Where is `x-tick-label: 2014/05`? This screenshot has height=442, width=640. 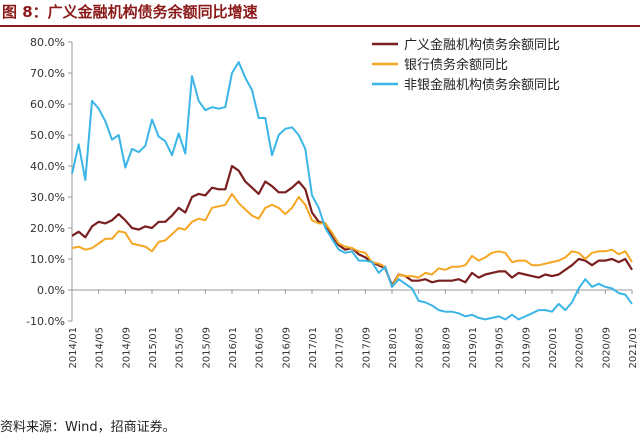 x-tick-label: 2014/05 is located at coordinates (100, 348).